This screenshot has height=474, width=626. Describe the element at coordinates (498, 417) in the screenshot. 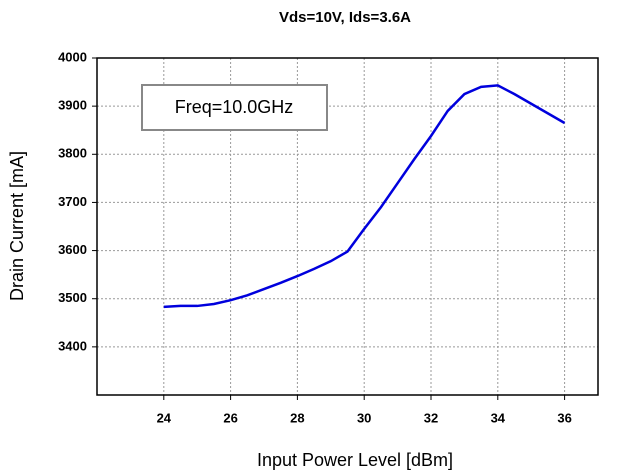

I see `x-tick-label: 34` at that location.